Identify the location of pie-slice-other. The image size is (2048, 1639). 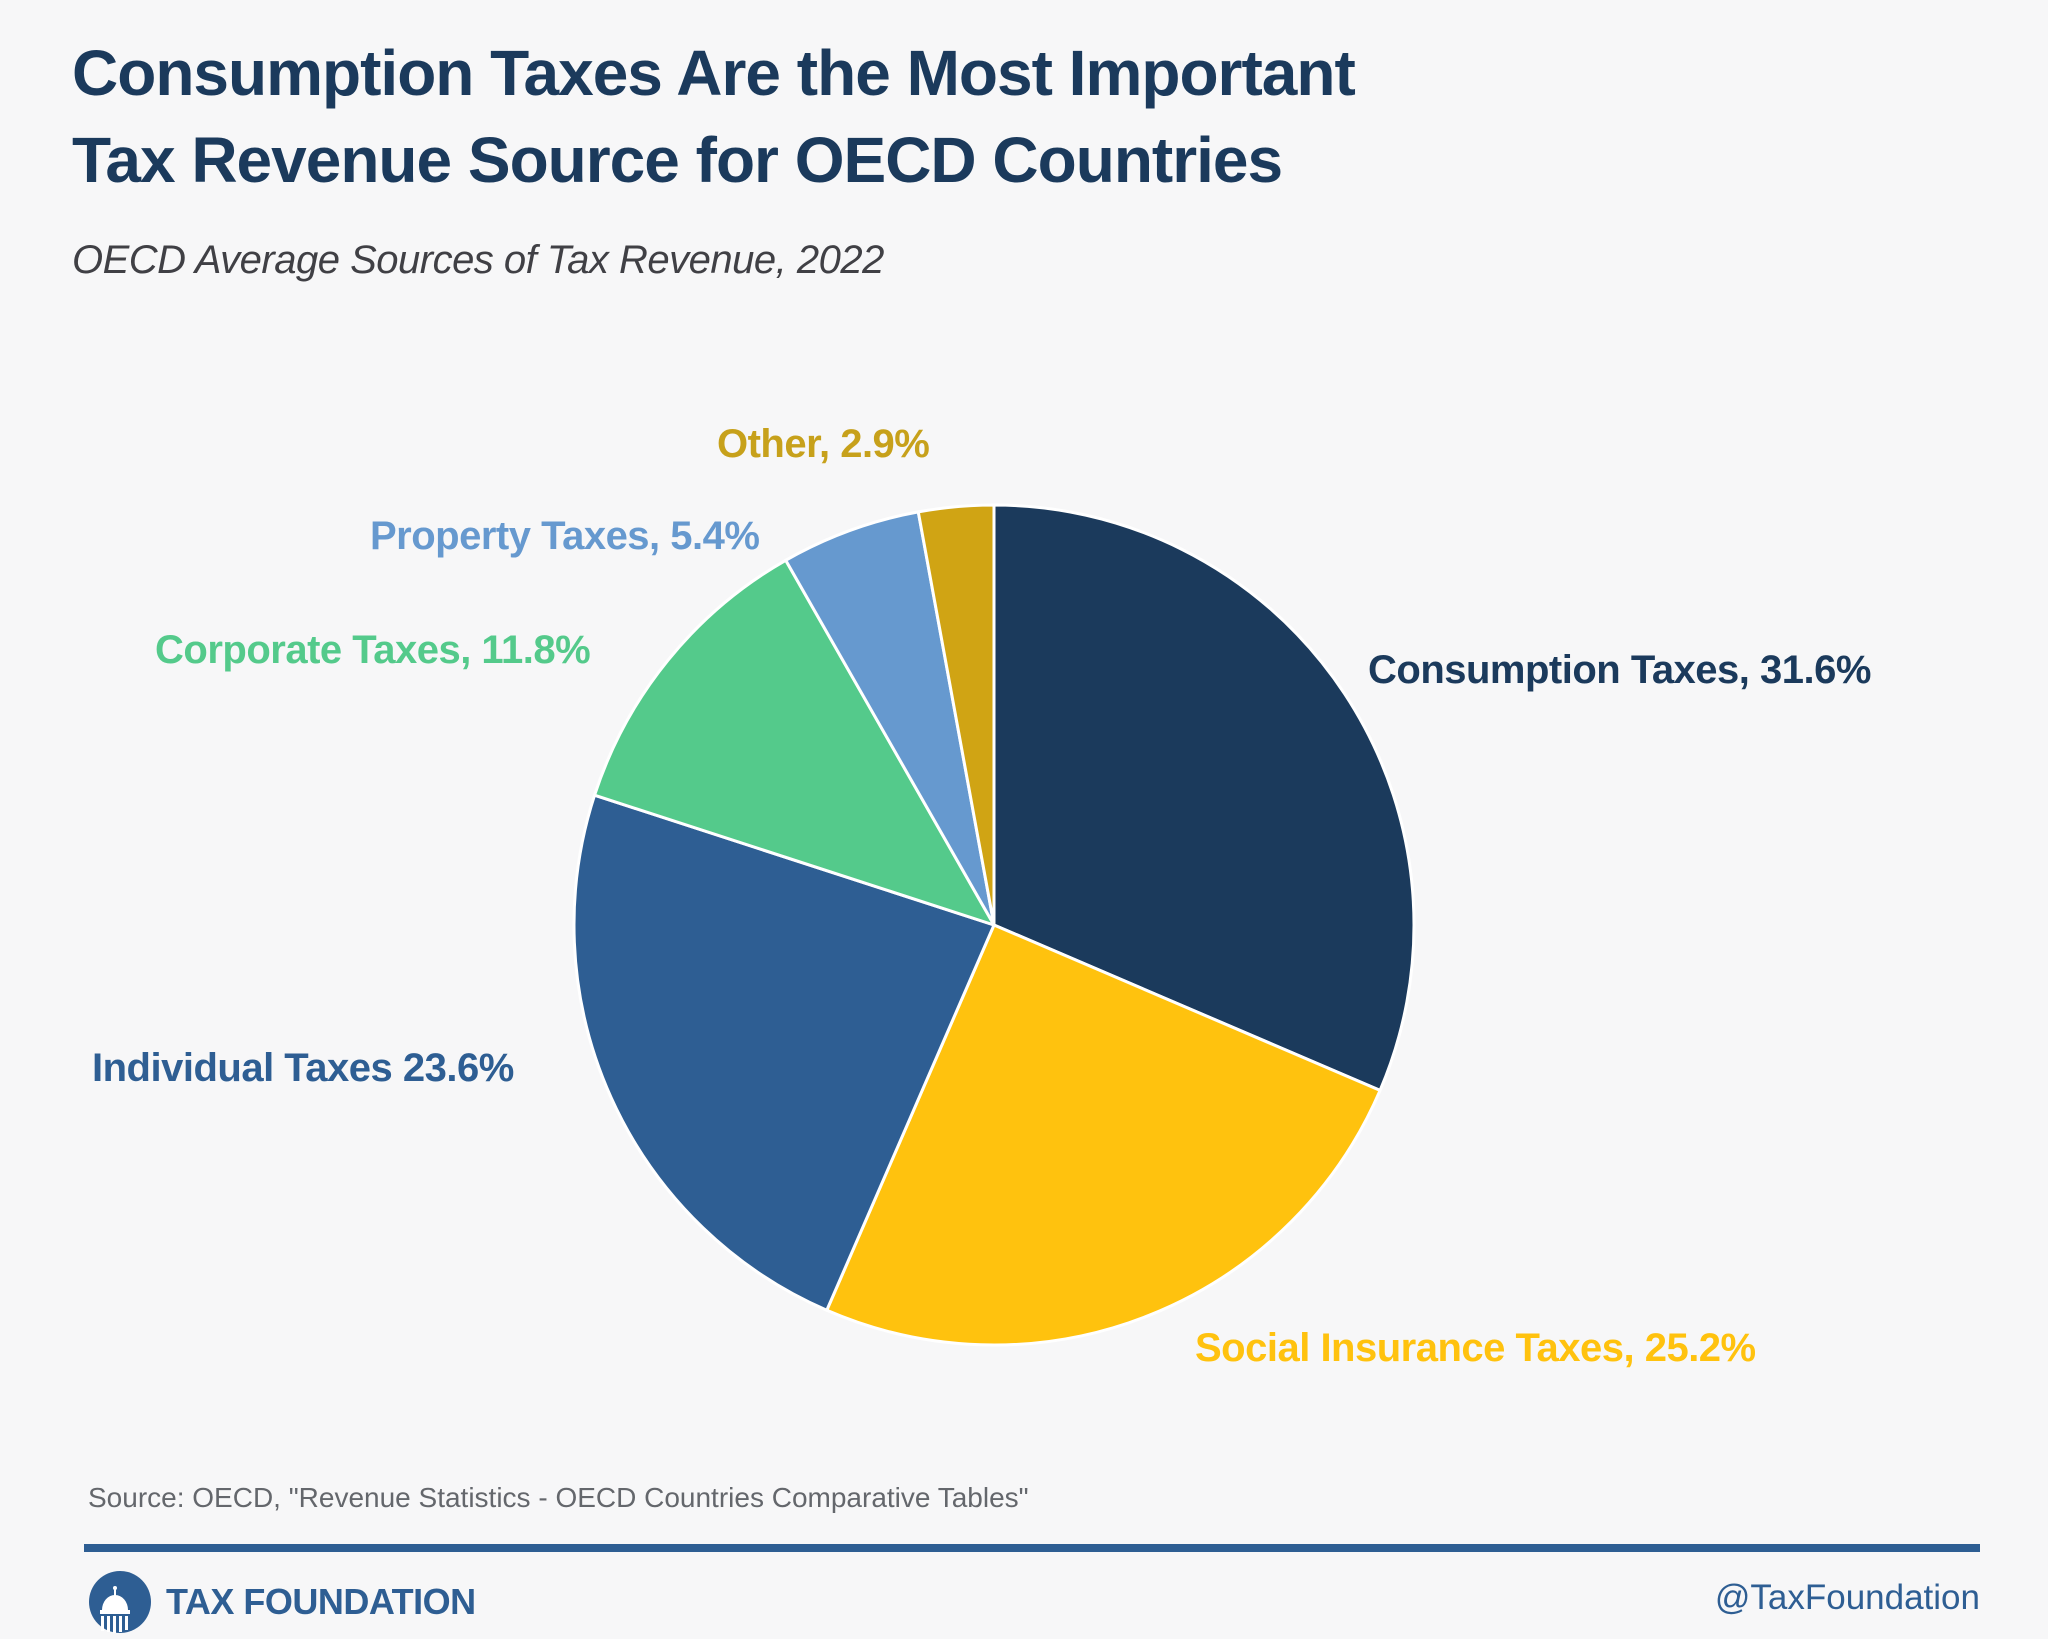
(956, 715).